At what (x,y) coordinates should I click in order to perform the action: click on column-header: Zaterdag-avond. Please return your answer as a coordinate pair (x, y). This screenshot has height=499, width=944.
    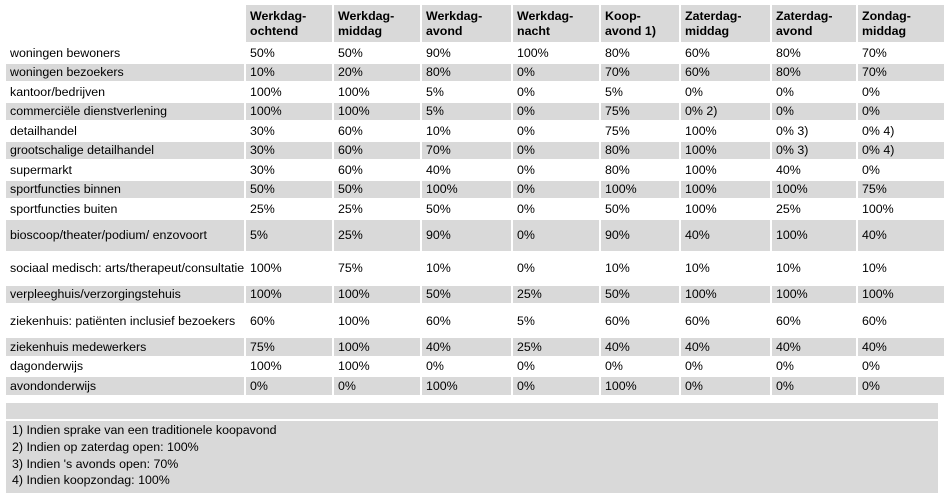
    Looking at the image, I should click on (814, 23).